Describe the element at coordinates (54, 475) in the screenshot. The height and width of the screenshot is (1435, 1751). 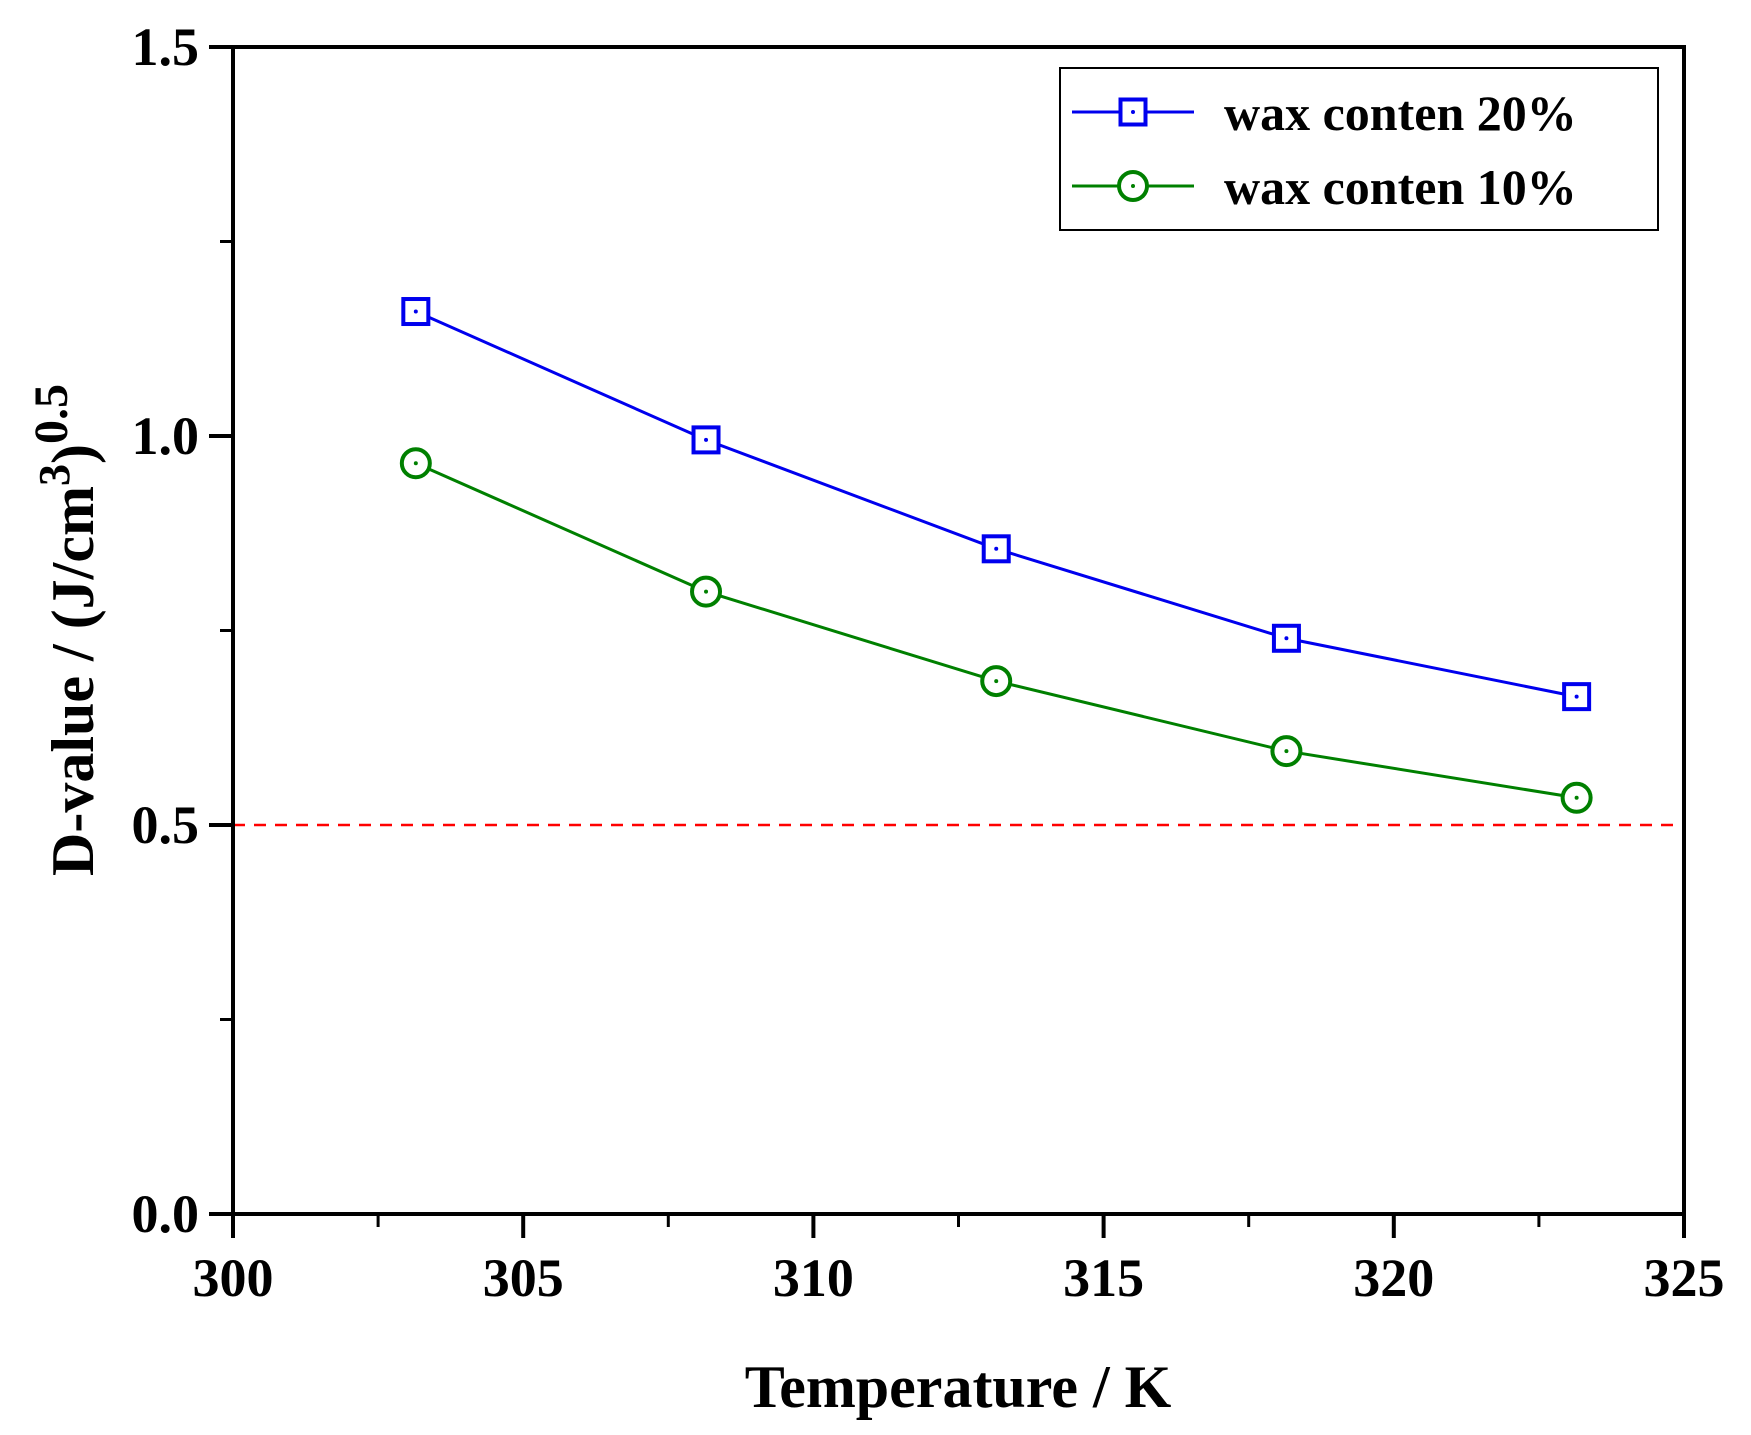
I see `y-axis-label-sup1: 3` at that location.